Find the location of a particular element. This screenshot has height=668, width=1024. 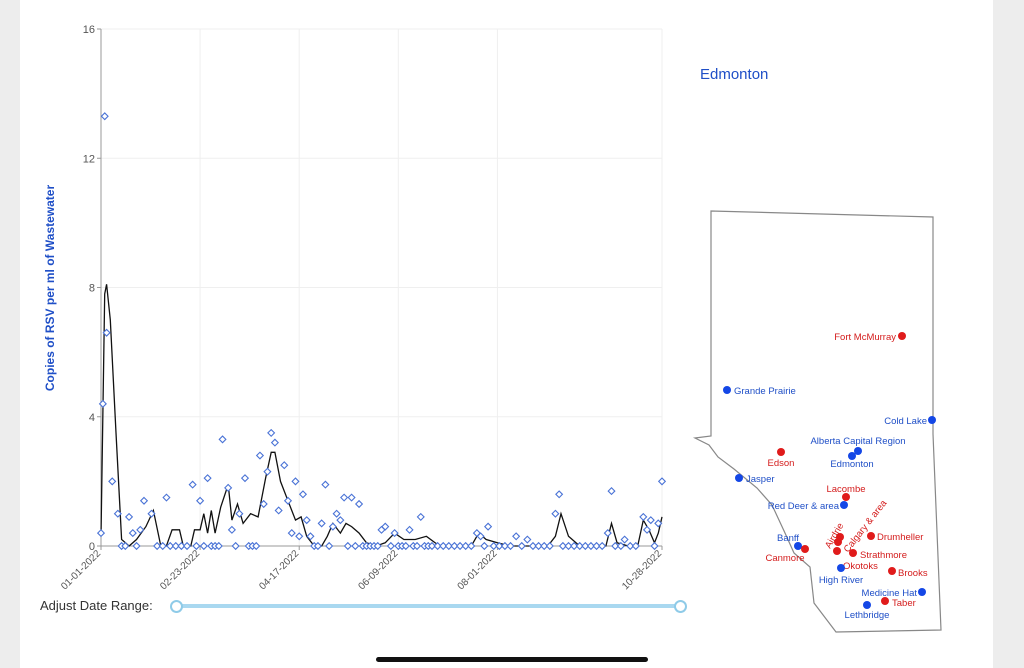

site-marker-lethbridge is located at coordinates (867, 605).